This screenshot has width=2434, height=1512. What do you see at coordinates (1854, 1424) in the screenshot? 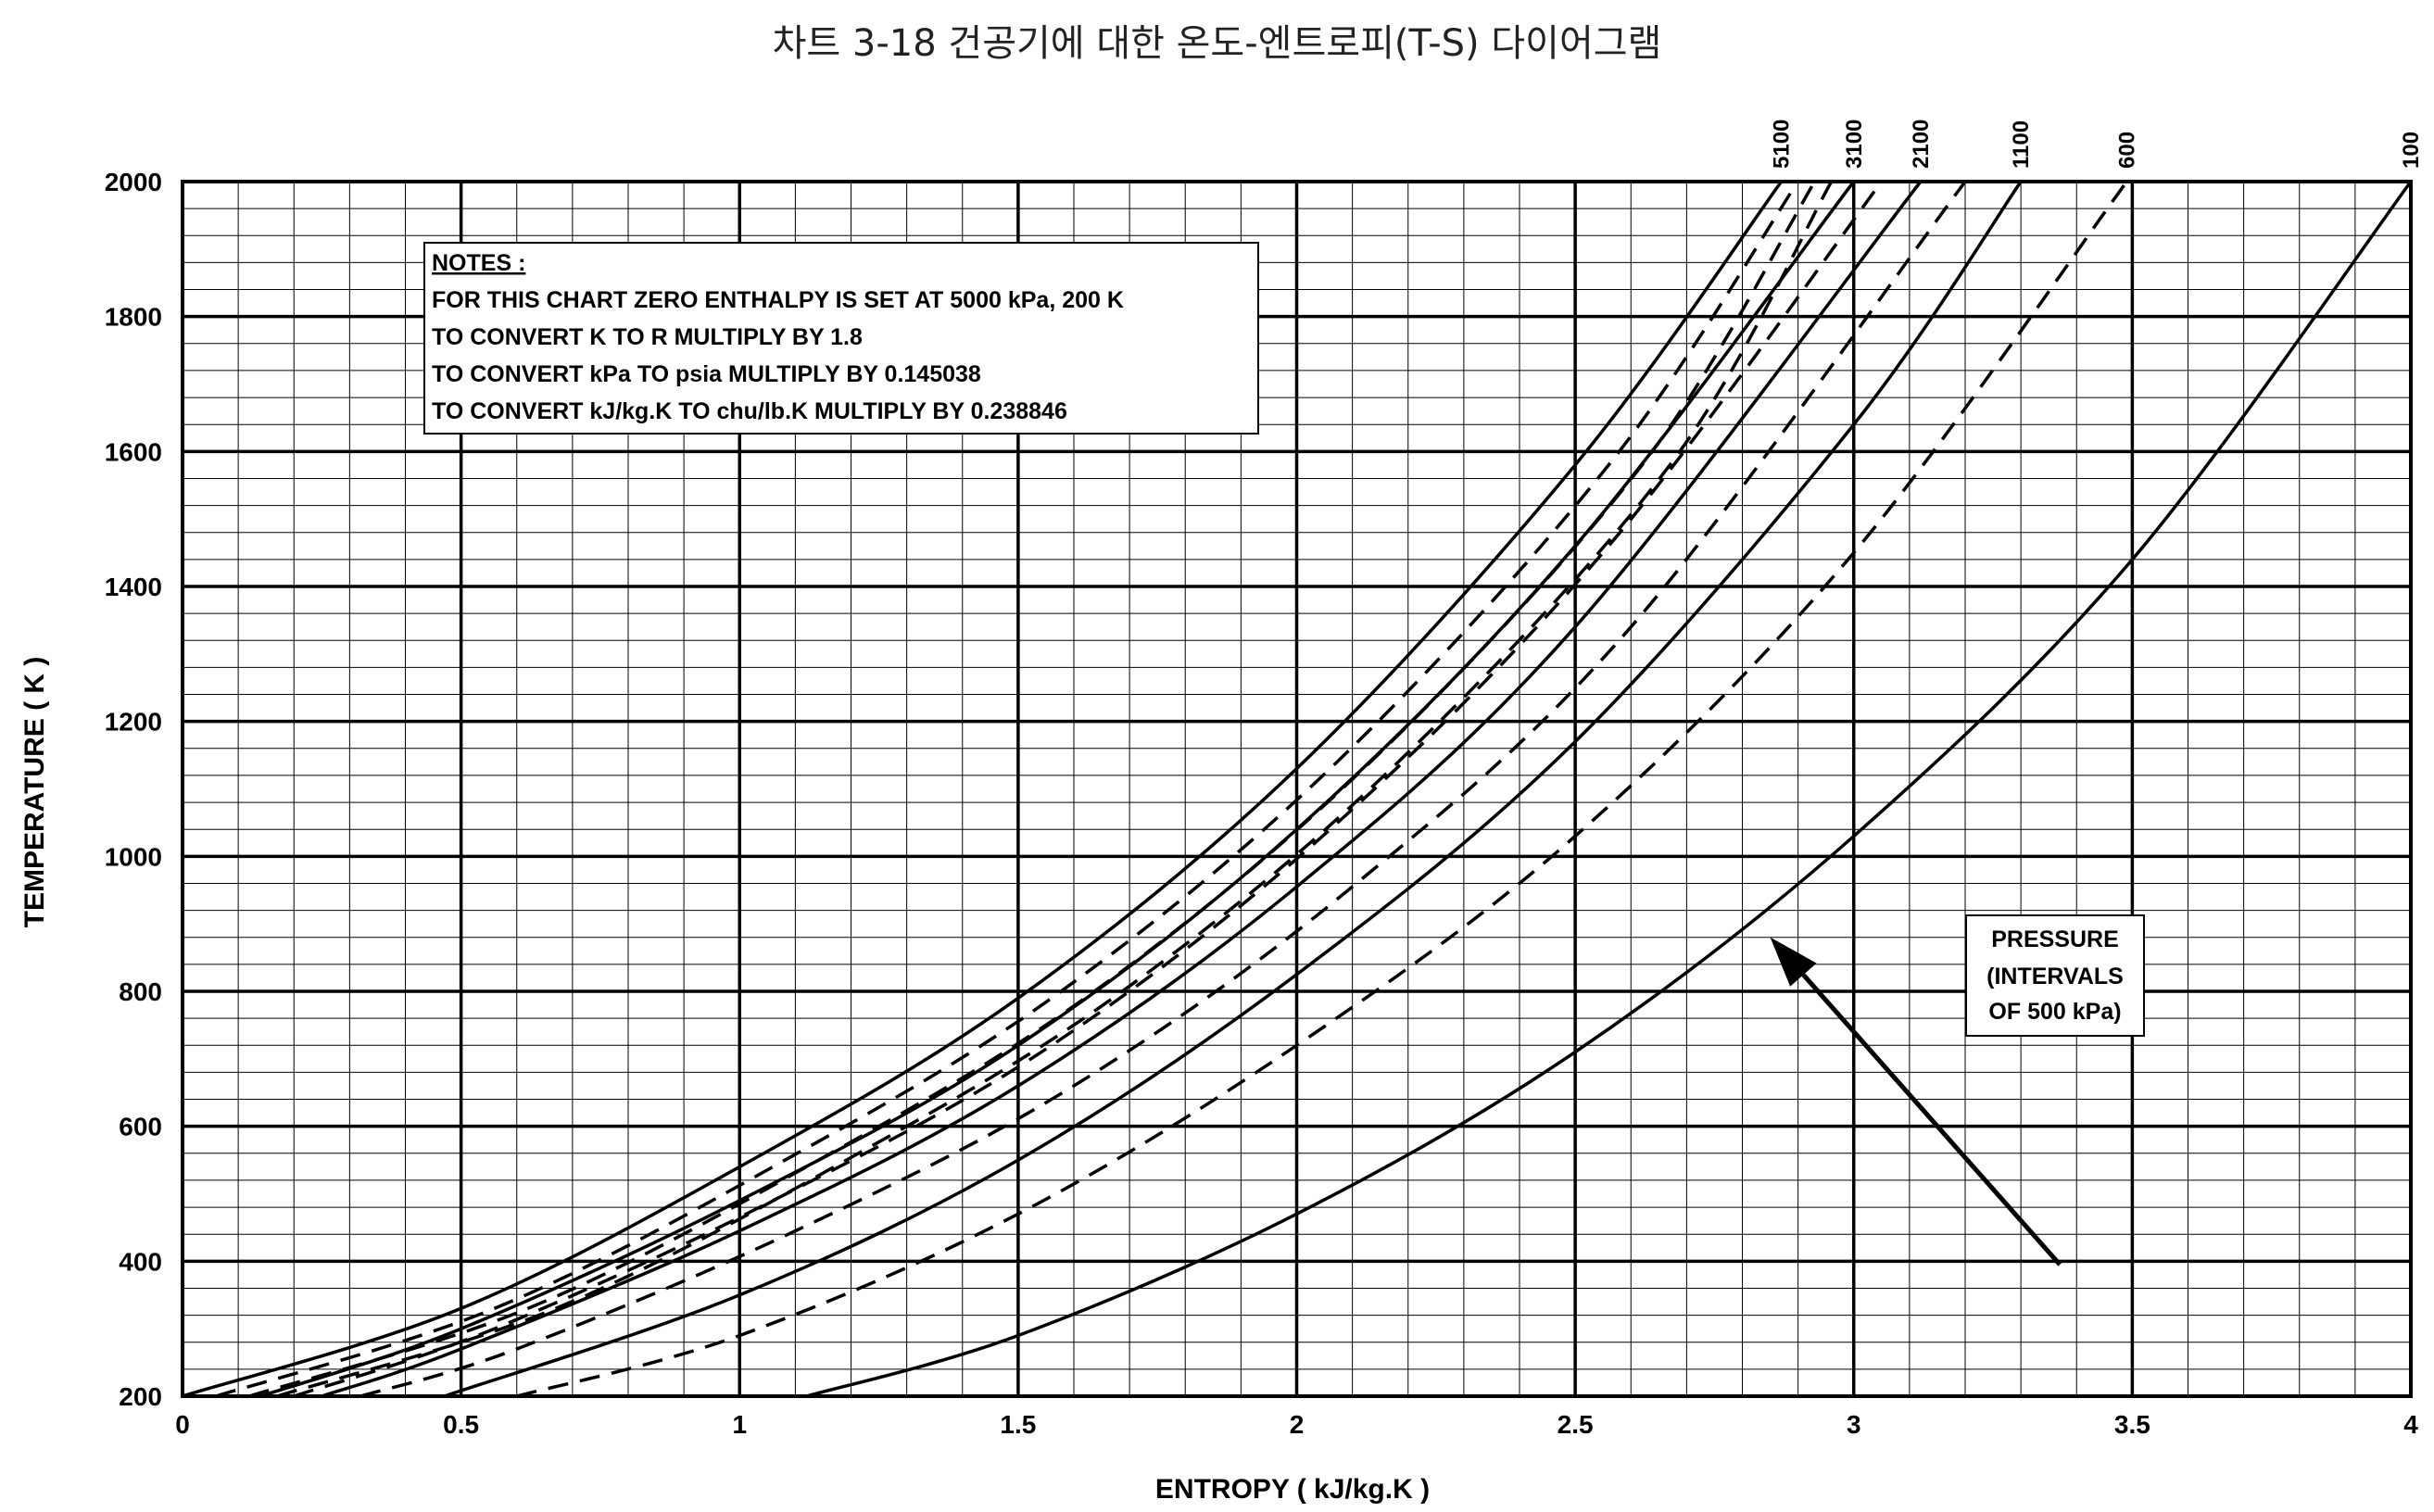
I see `x-tick-label: 3` at bounding box center [1854, 1424].